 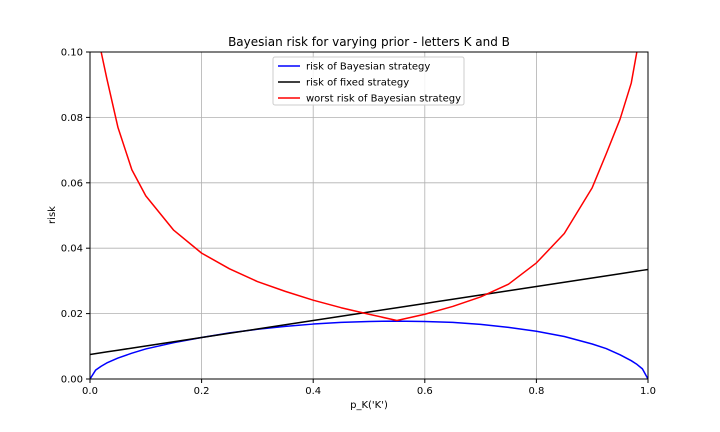 I want to click on x-axis: 0.0 0.2 0.4 0.6 0.8 1.0, so click(x=369, y=388).